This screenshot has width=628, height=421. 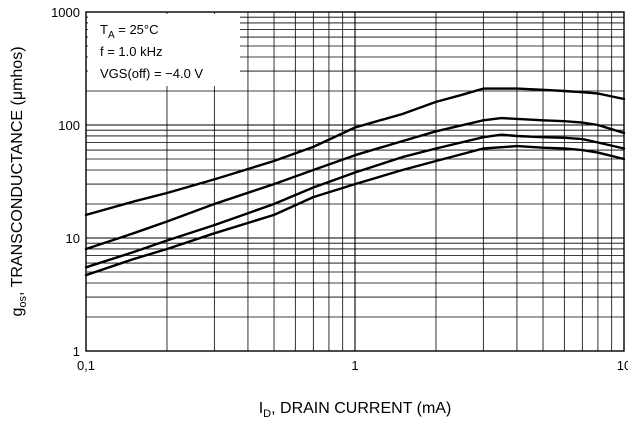 I want to click on x-axis-title-main: I, so click(x=261, y=408).